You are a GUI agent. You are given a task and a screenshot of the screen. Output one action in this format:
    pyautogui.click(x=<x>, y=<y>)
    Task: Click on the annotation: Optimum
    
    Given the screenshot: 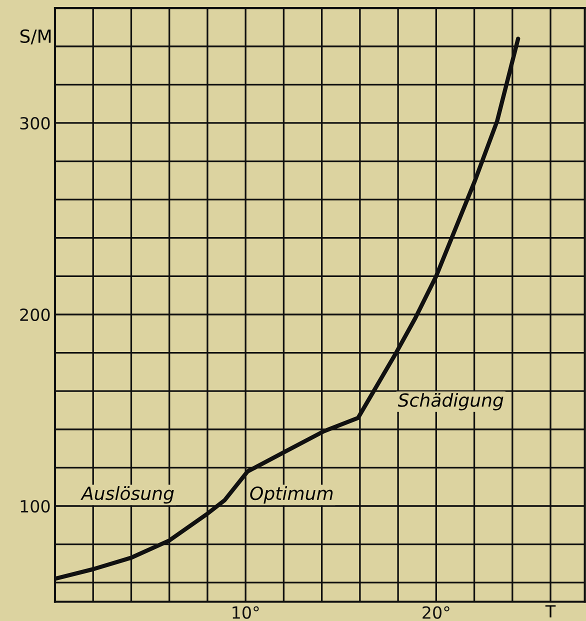 What is the action you would take?
    pyautogui.click(x=291, y=495)
    